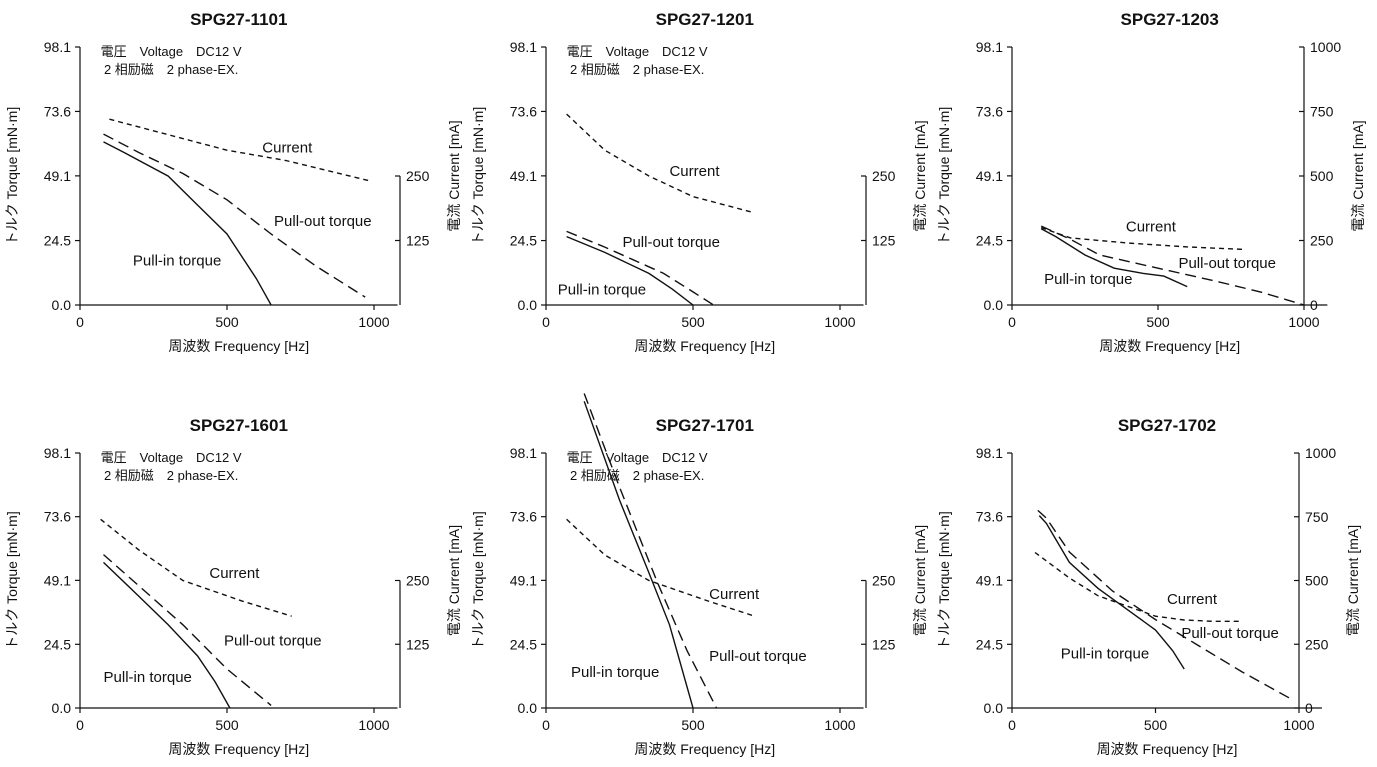  Describe the element at coordinates (705, 19) in the screenshot. I see `chart-title: SPG27-1201` at that location.